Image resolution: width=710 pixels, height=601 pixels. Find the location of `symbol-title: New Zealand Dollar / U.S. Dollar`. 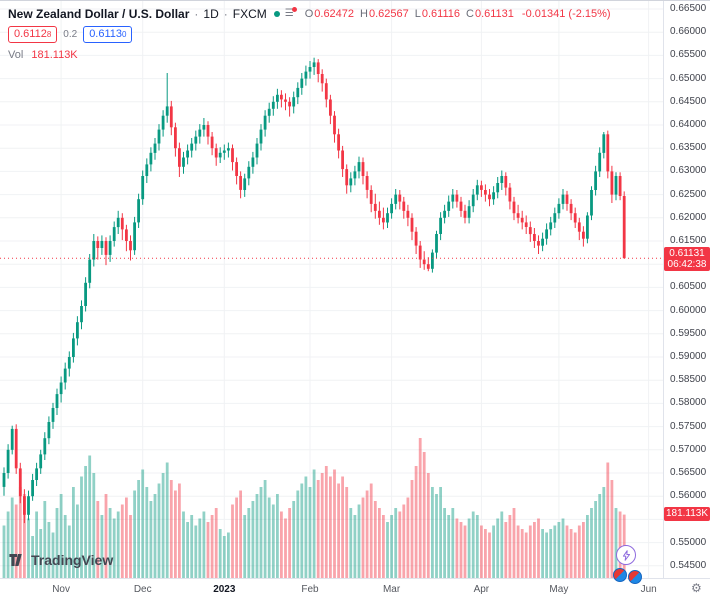

symbol-title: New Zealand Dollar / U.S. Dollar is located at coordinates (99, 14).